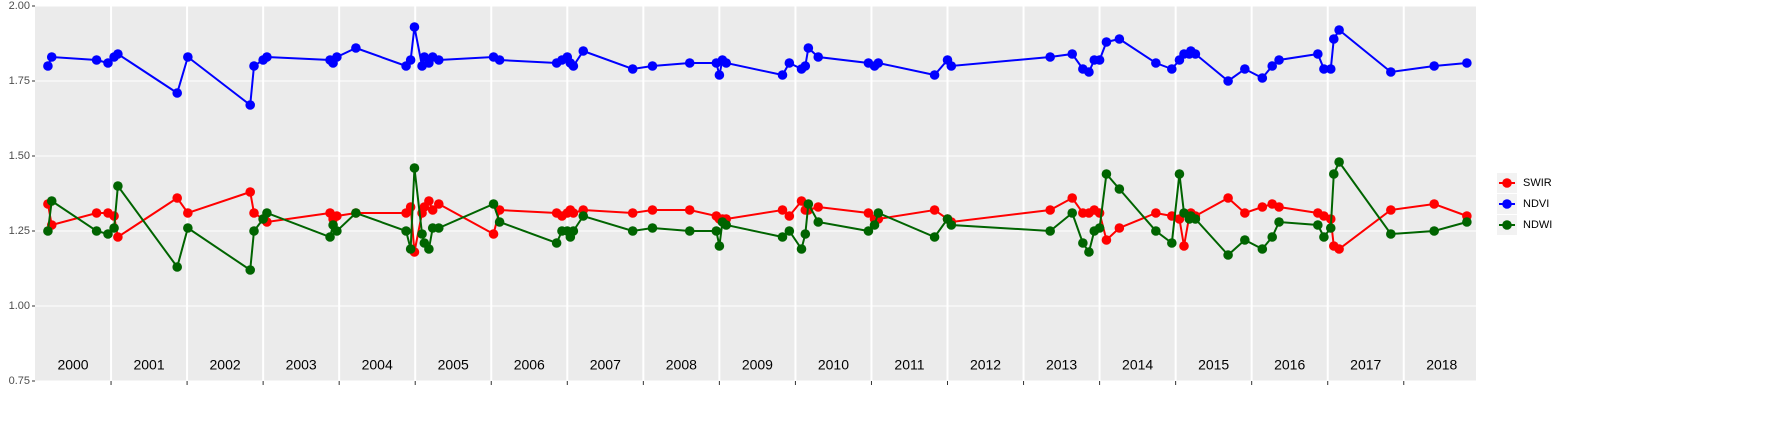 This screenshot has width=1773, height=442. I want to click on y-tick-label: 0.75, so click(19, 381).